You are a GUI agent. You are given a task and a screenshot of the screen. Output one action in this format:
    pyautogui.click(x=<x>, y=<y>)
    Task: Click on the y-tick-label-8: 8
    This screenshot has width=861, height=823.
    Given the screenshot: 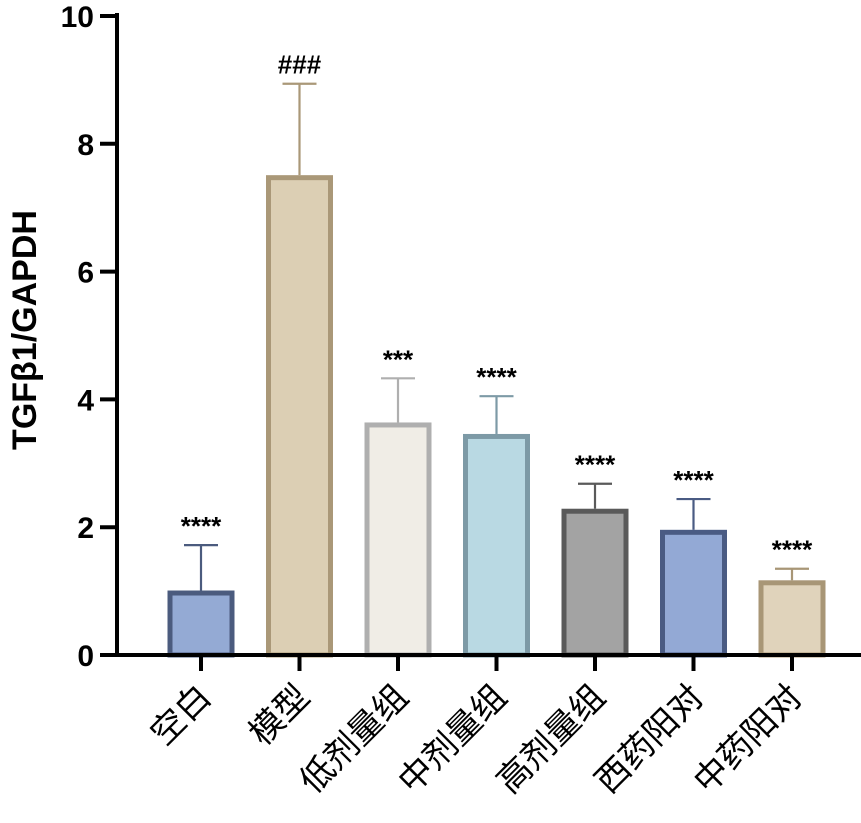 What is the action you would take?
    pyautogui.click(x=85, y=145)
    